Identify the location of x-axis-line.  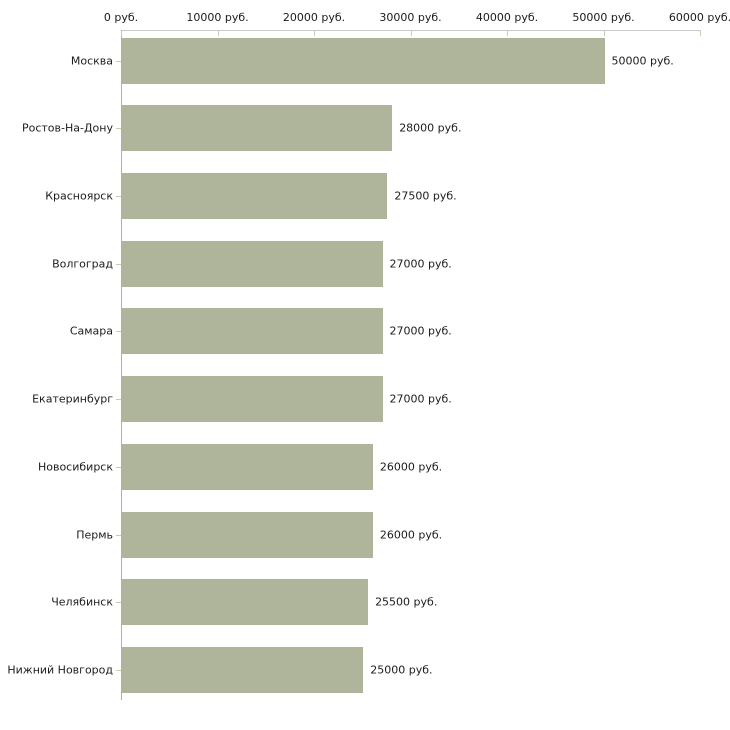
(411, 30).